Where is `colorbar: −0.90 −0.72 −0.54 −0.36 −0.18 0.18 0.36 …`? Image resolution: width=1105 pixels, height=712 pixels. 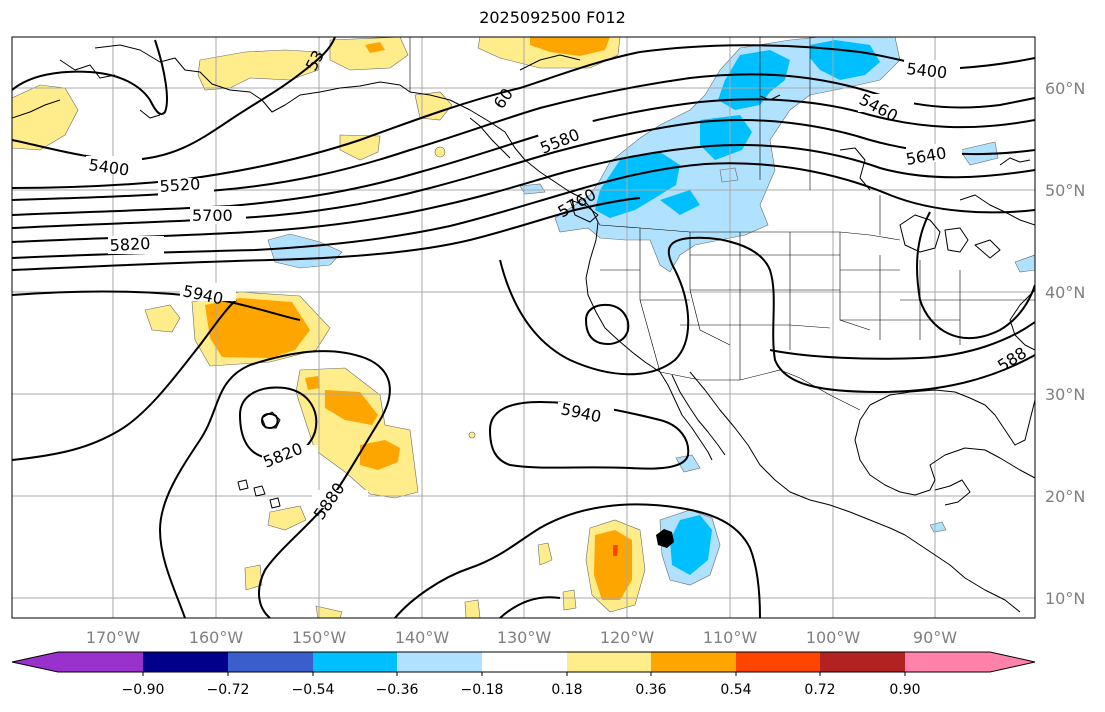
colorbar: −0.90 −0.72 −0.54 −0.36 −0.18 0.18 0.36 … is located at coordinates (523, 674).